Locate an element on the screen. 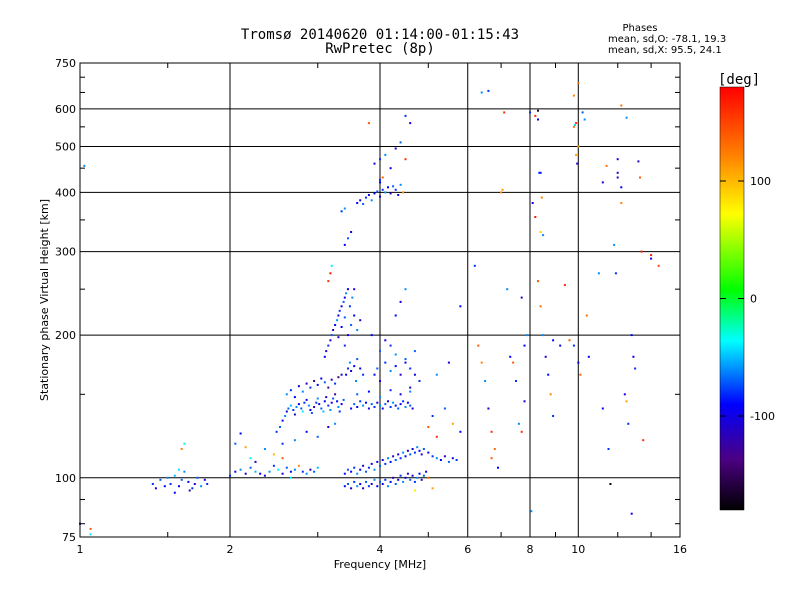 The width and height of the screenshot is (800, 600). colorbar-ticks: 100 0 -100 is located at coordinates (747, 299).